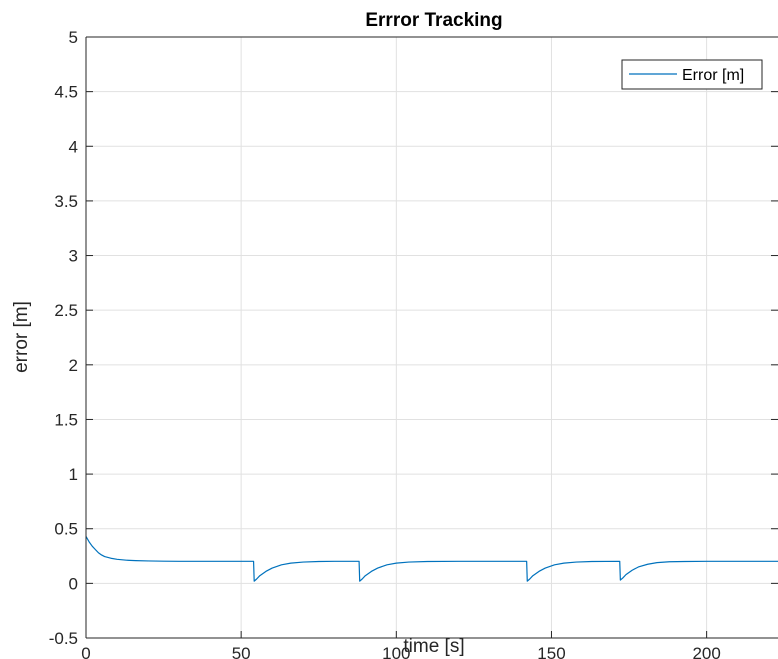 The height and width of the screenshot is (659, 778). Describe the element at coordinates (73, 37) in the screenshot. I see `y-tick-label: 5` at that location.